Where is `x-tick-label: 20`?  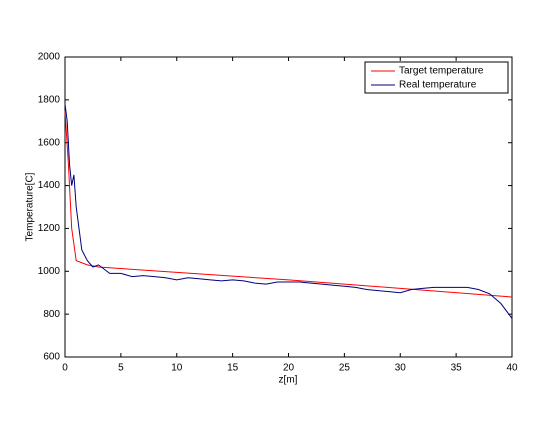 x-tick-label: 20 is located at coordinates (289, 368).